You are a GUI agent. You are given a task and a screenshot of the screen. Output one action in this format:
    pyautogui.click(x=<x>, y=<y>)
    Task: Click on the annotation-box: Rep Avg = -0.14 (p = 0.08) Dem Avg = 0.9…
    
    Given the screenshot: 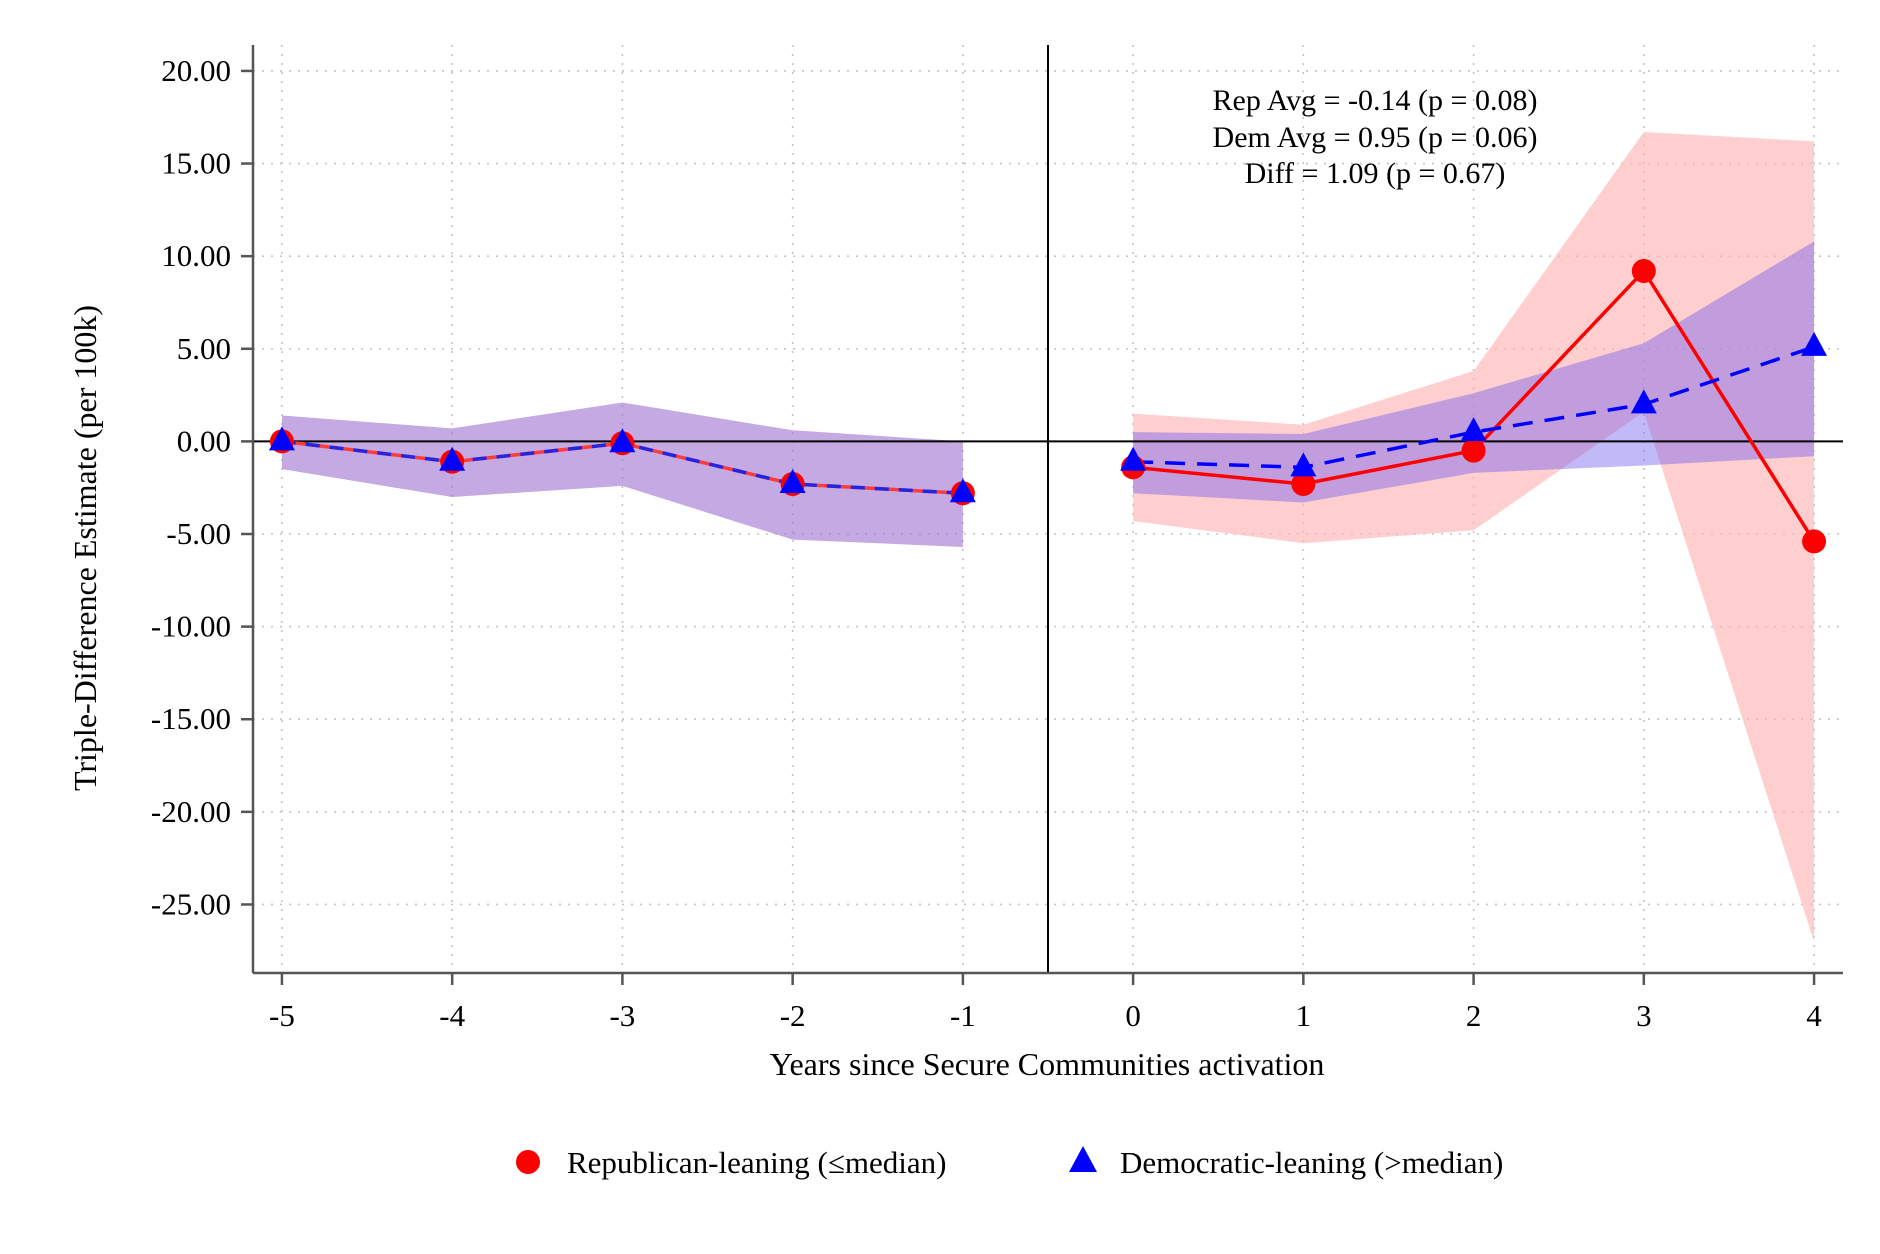 What is the action you would take?
    pyautogui.click(x=1375, y=137)
    